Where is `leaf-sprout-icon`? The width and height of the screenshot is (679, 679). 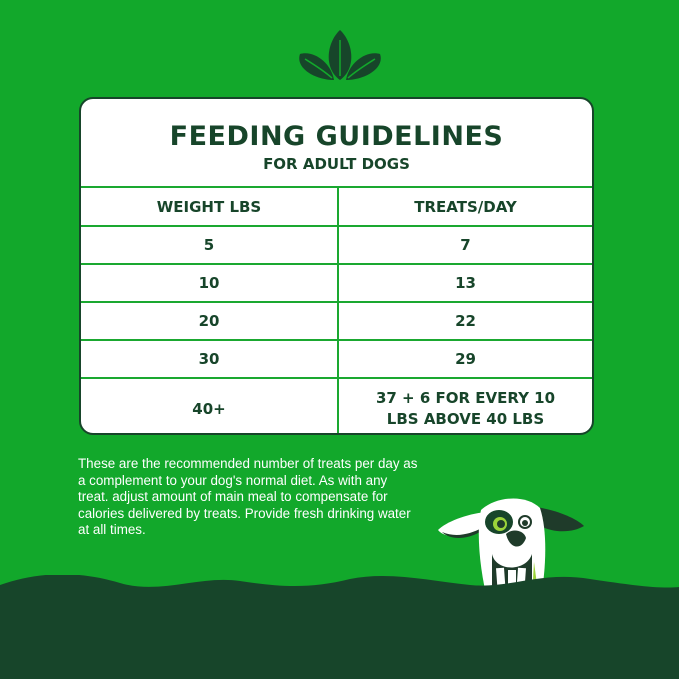
leaf-sprout-icon is located at coordinates (340, 55).